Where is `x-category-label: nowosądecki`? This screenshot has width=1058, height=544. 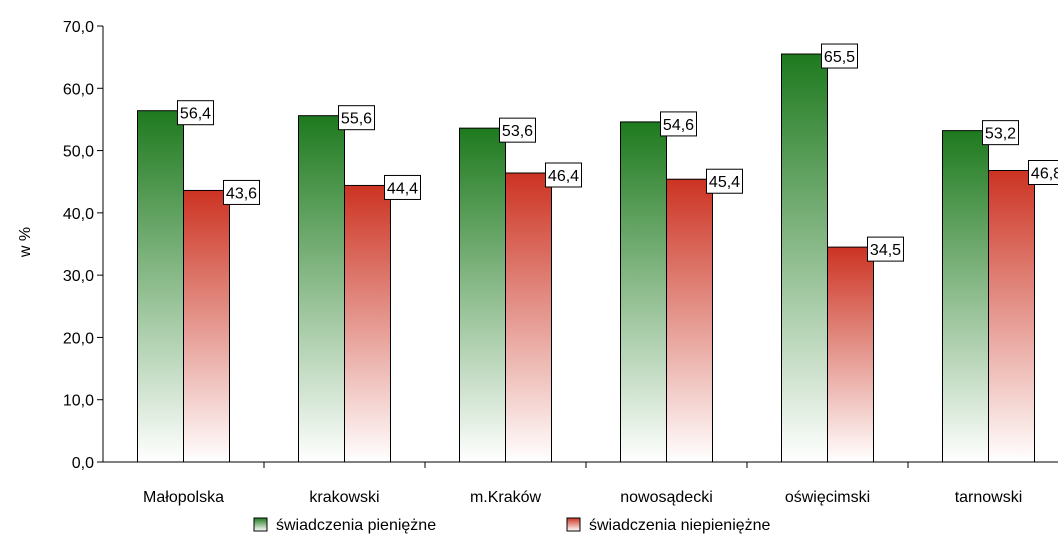
x-category-label: nowosądecki is located at coordinates (666, 497).